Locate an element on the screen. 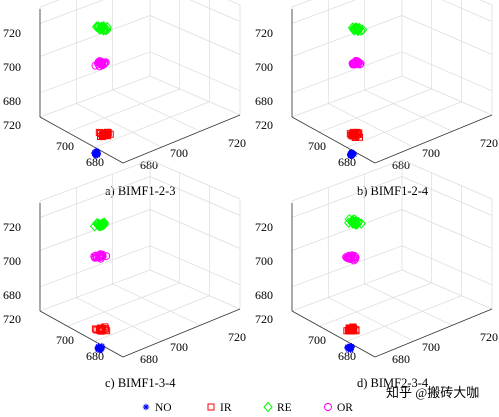  legend-item-re: RE is located at coordinates (277, 407).